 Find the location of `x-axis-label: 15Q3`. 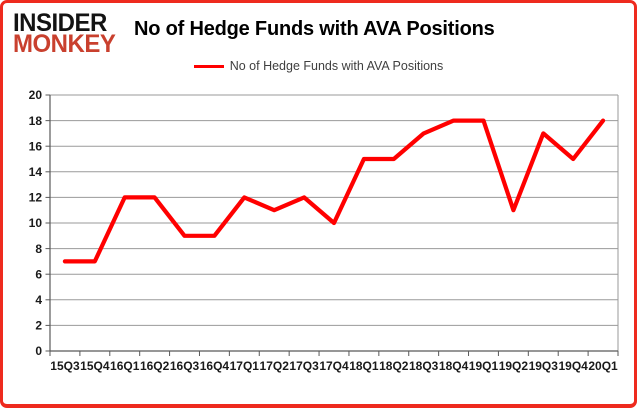

x-axis-label: 15Q3 is located at coordinates (65, 366).